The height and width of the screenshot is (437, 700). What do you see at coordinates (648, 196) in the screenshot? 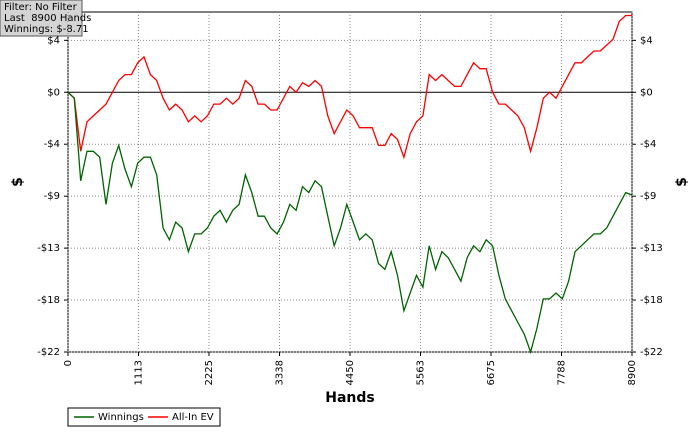
I see `y2-tick-label: -$9` at bounding box center [648, 196].